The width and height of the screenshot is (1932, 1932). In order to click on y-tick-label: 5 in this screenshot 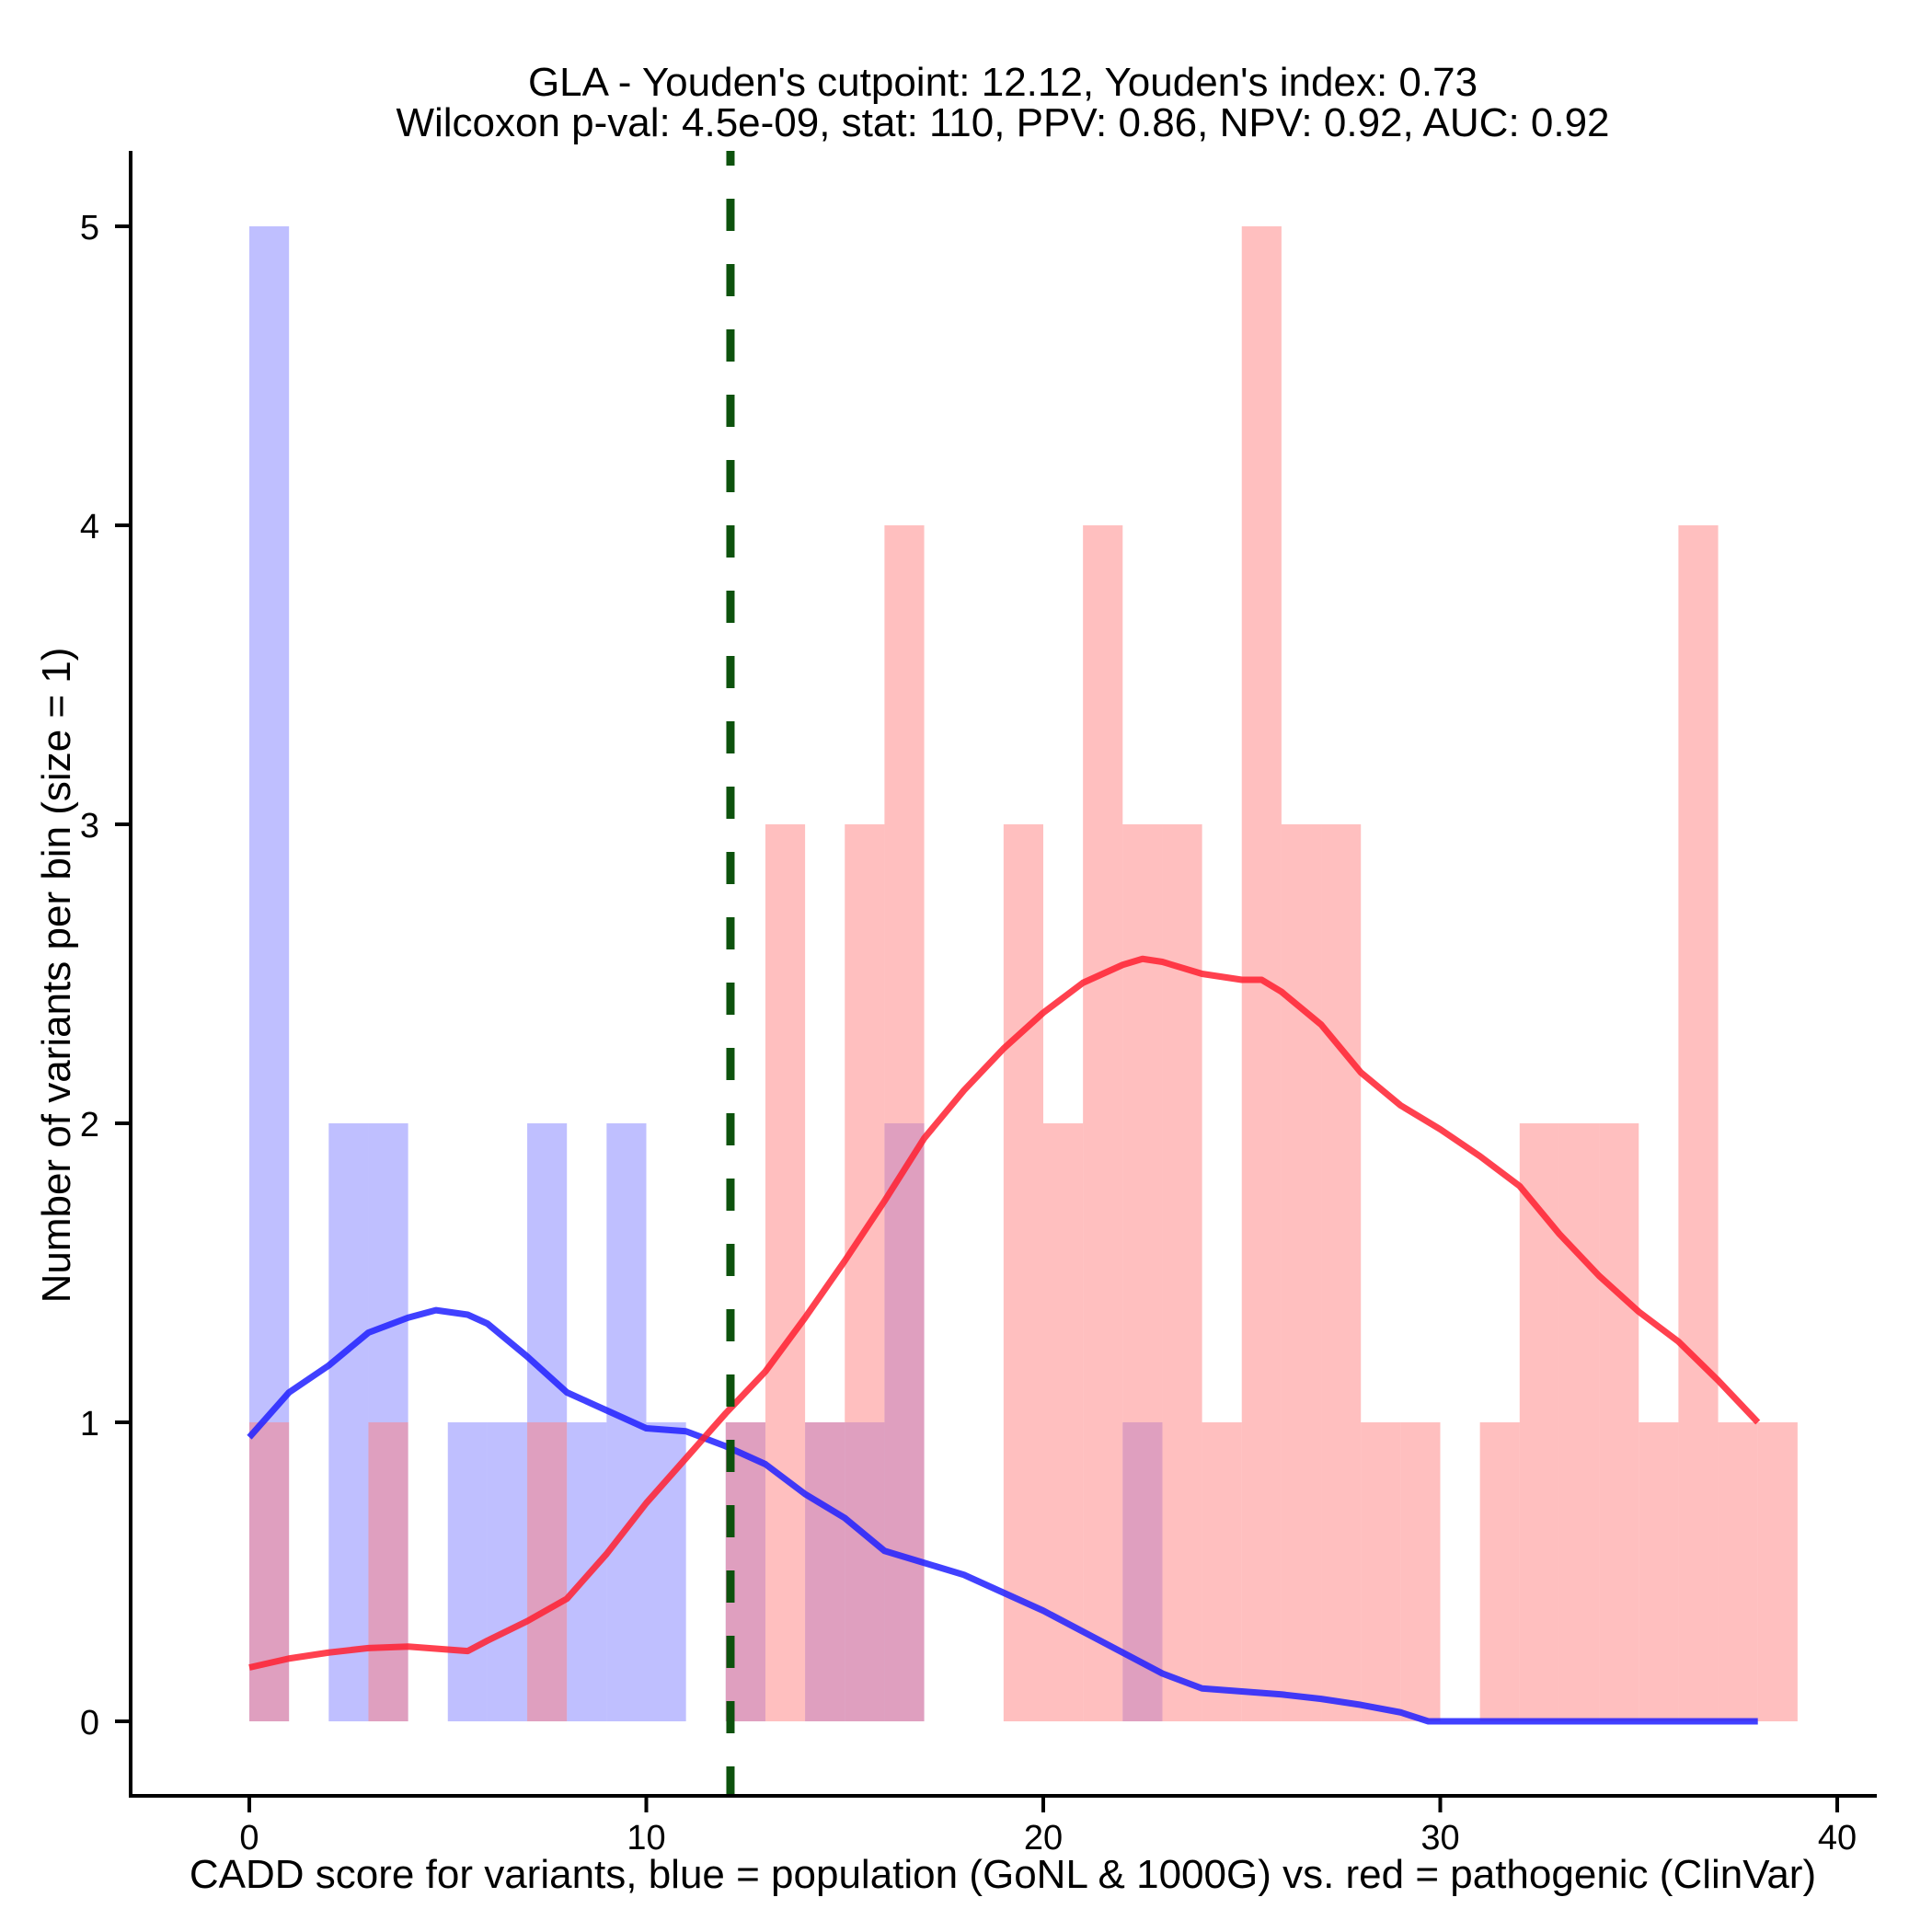, I will do `click(89, 228)`.